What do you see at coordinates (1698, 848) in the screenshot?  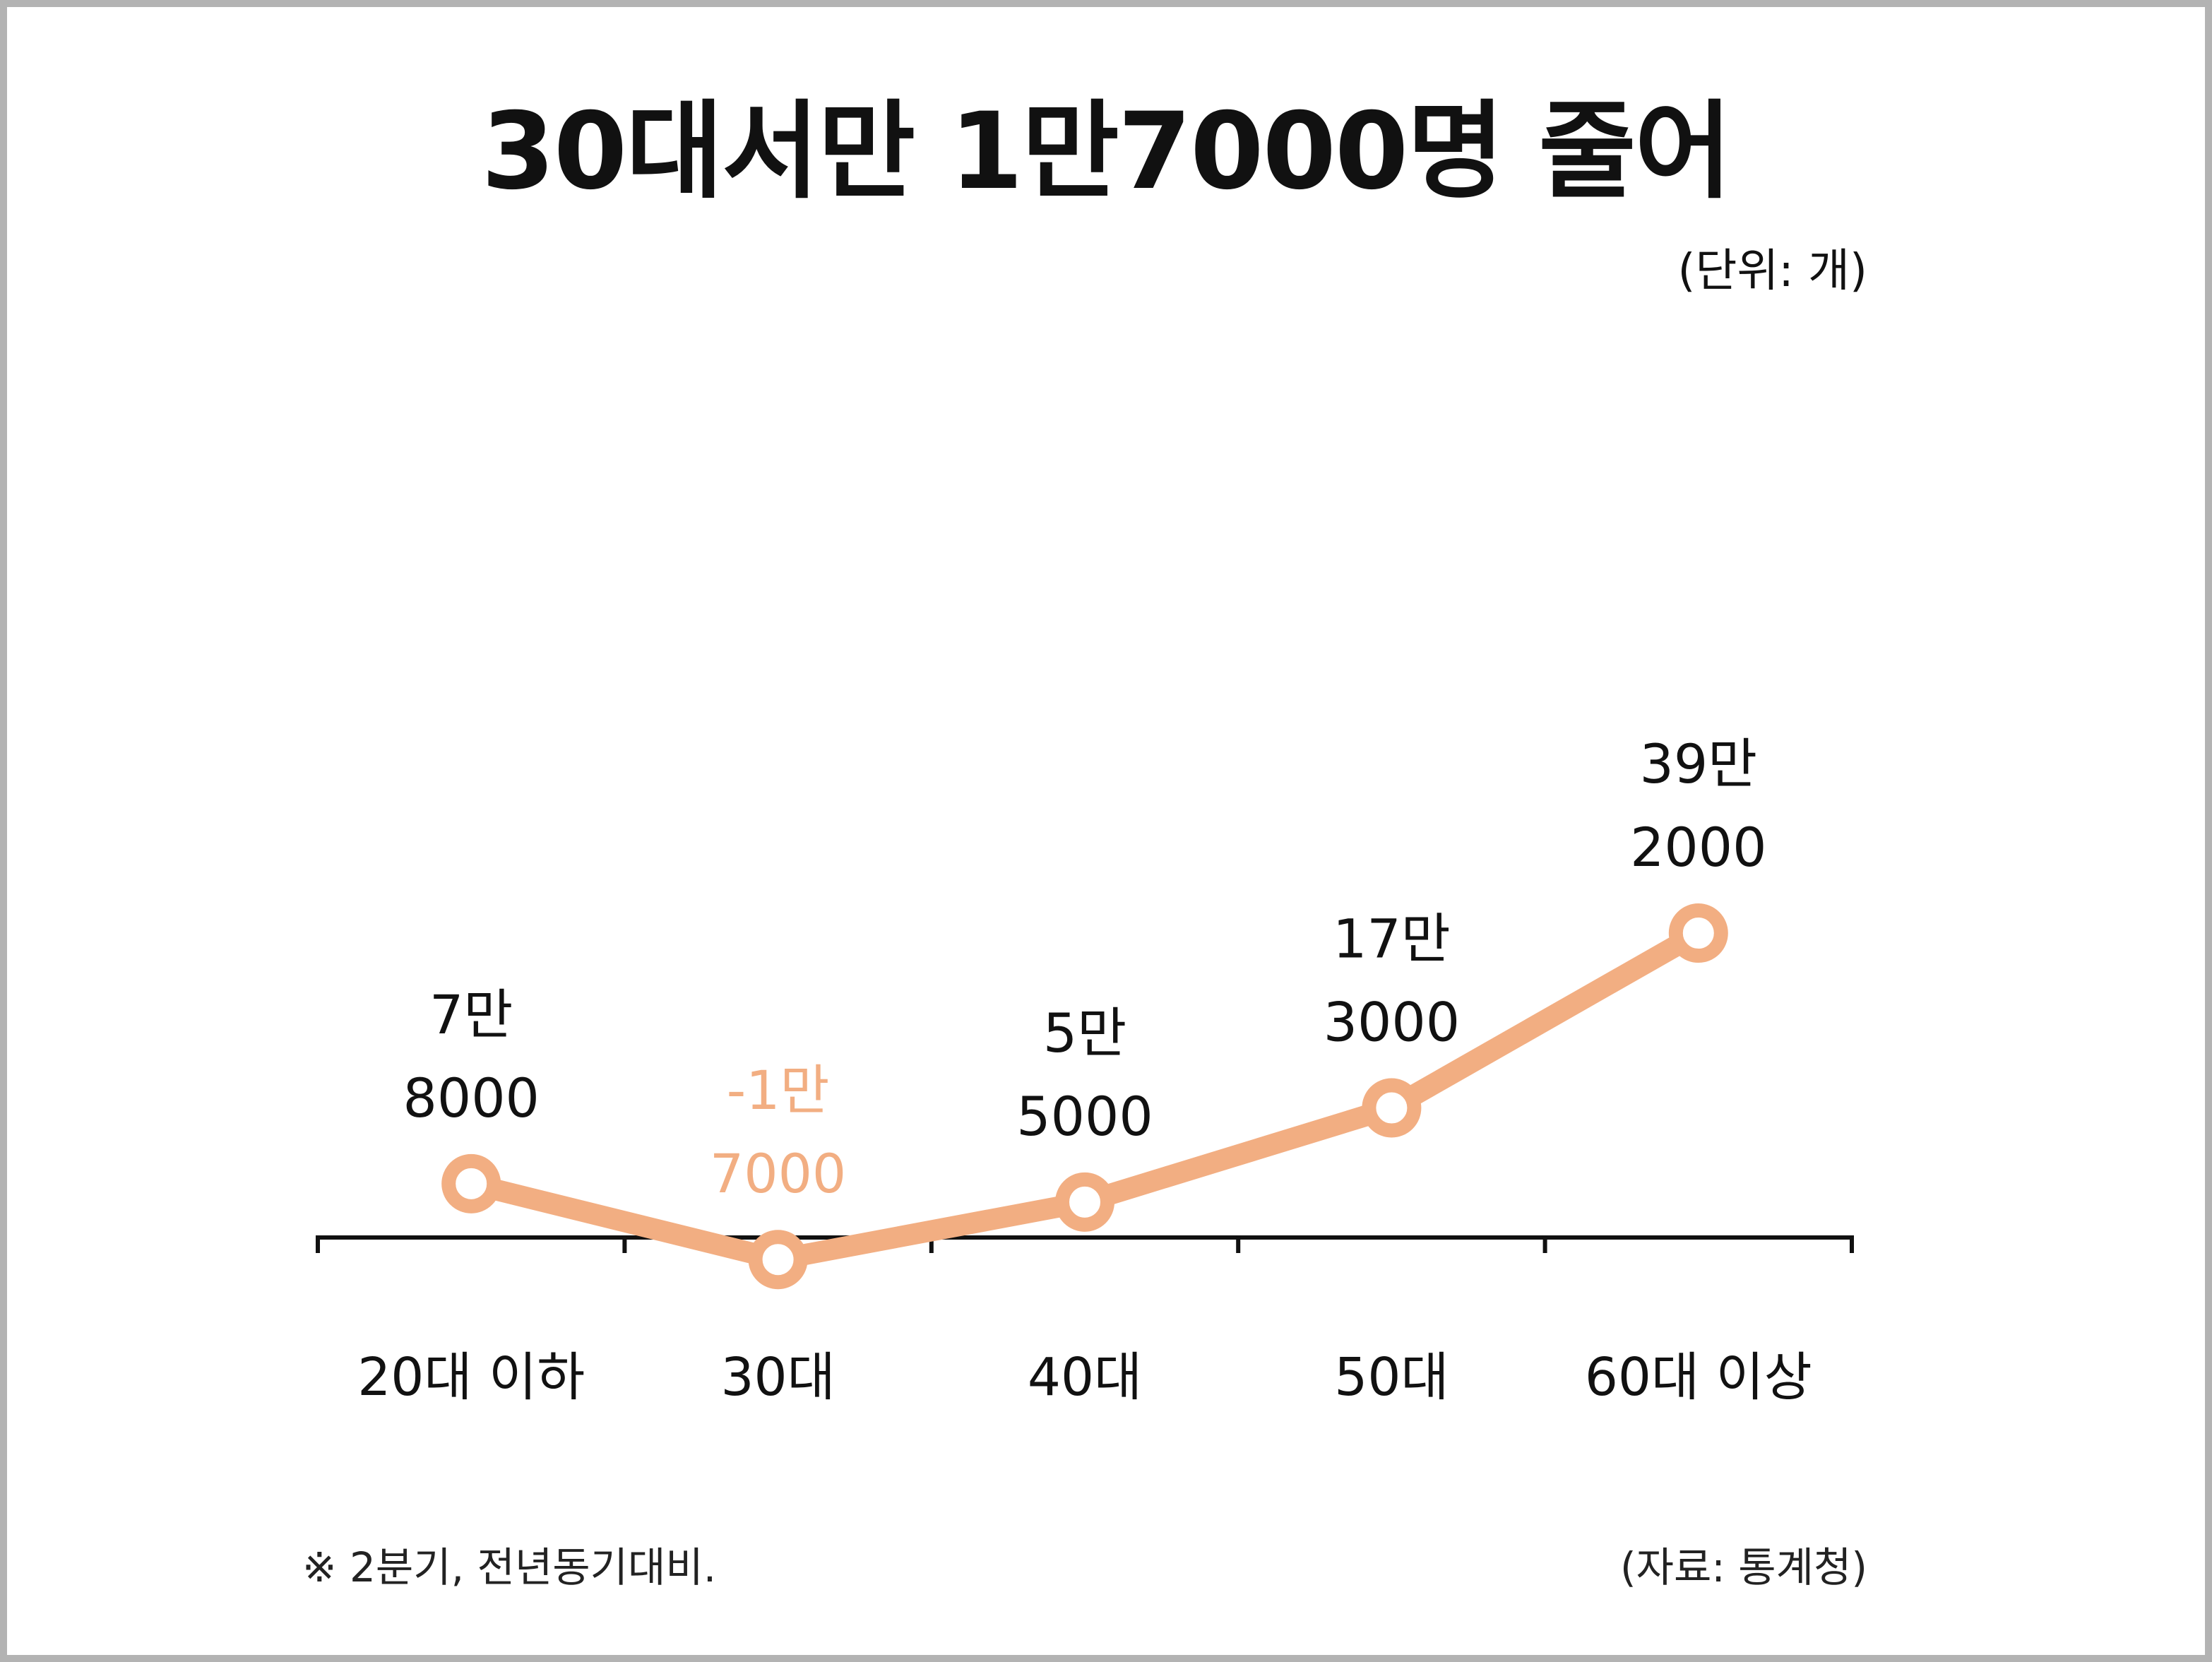 I see `data-label: 2000` at bounding box center [1698, 848].